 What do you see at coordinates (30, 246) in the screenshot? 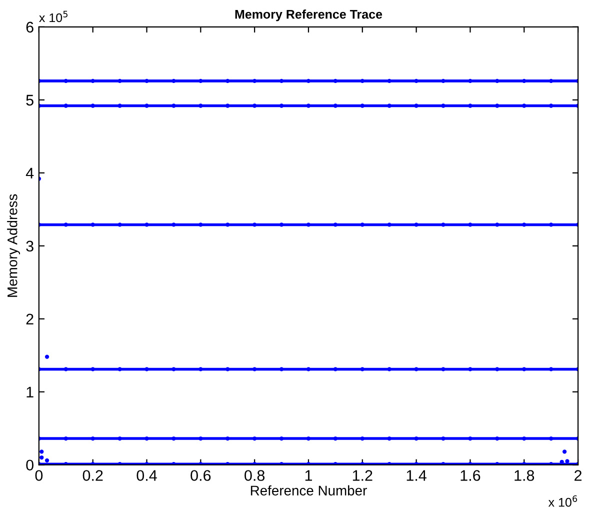
I see `y-tick-label: 3` at bounding box center [30, 246].